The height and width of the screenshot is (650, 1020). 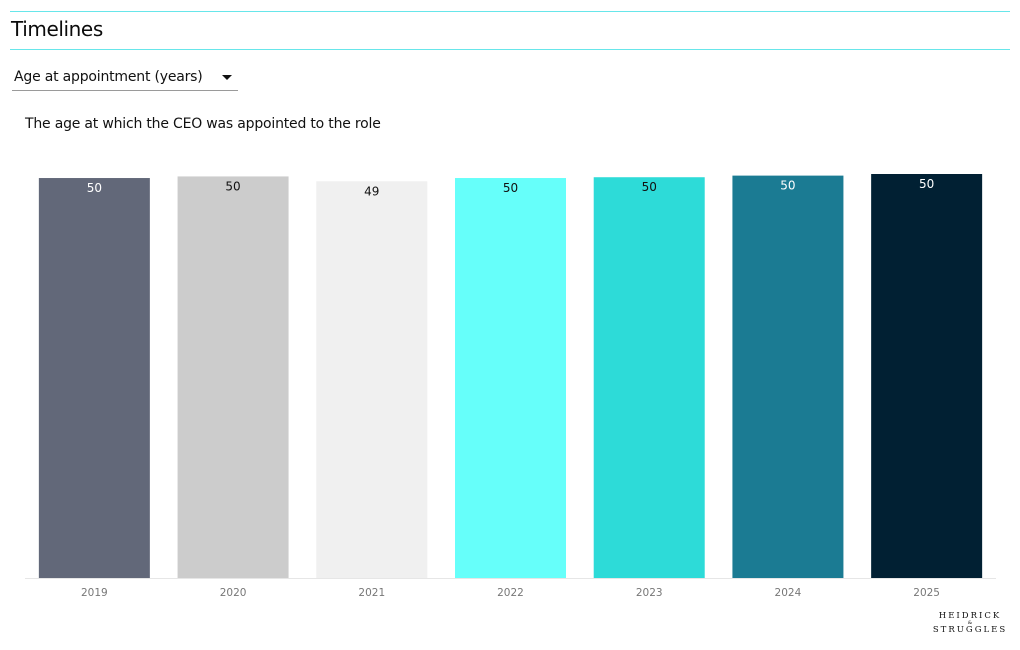 I want to click on bar-2022, so click(x=510, y=378).